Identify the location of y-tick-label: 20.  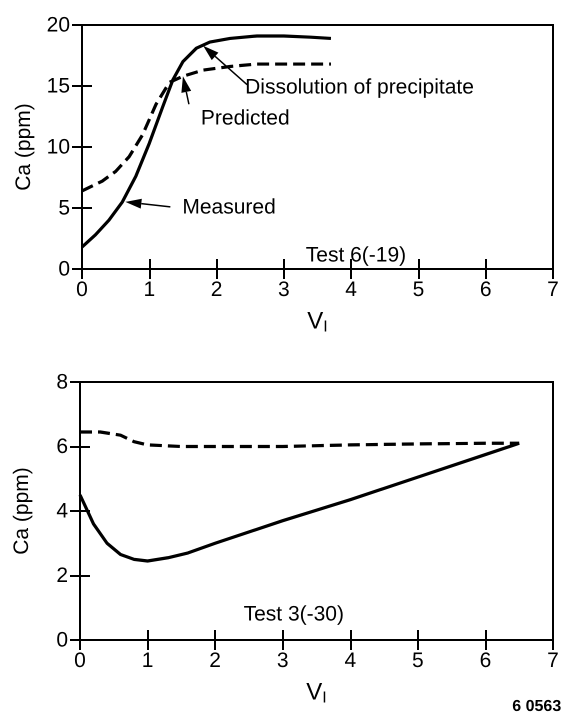
(58, 25).